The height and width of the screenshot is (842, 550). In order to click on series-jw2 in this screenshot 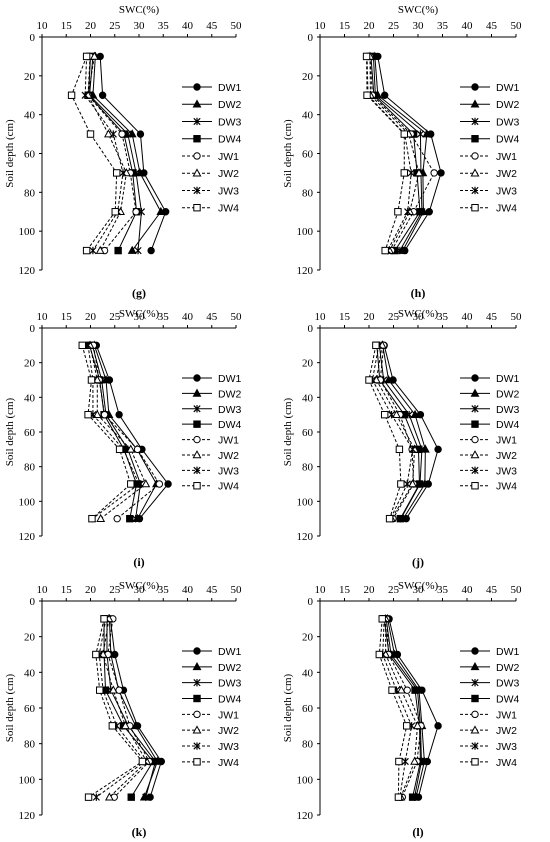, I will do `click(107, 152)`.